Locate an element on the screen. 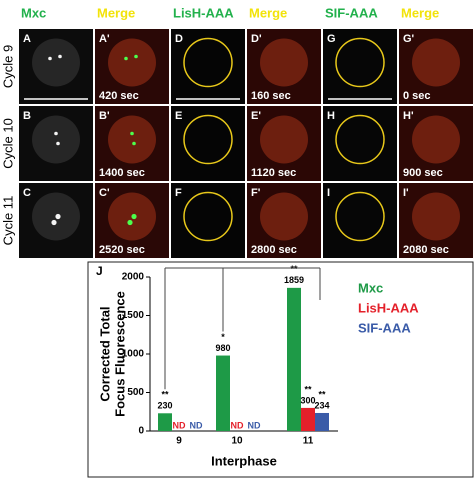 The height and width of the screenshot is (478, 474). panel-label: E is located at coordinates (178, 116).